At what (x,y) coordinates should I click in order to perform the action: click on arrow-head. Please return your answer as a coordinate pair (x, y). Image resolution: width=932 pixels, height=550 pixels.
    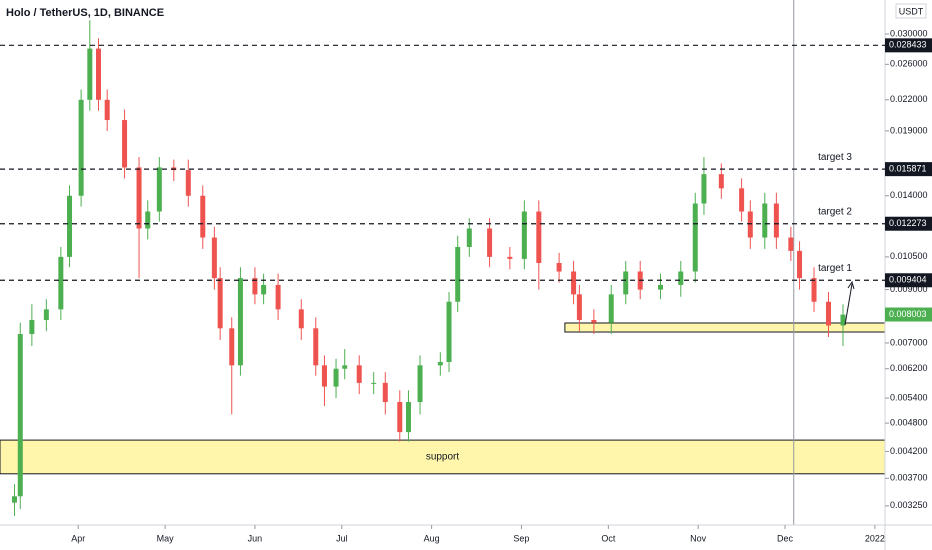
    Looking at the image, I should click on (851, 285).